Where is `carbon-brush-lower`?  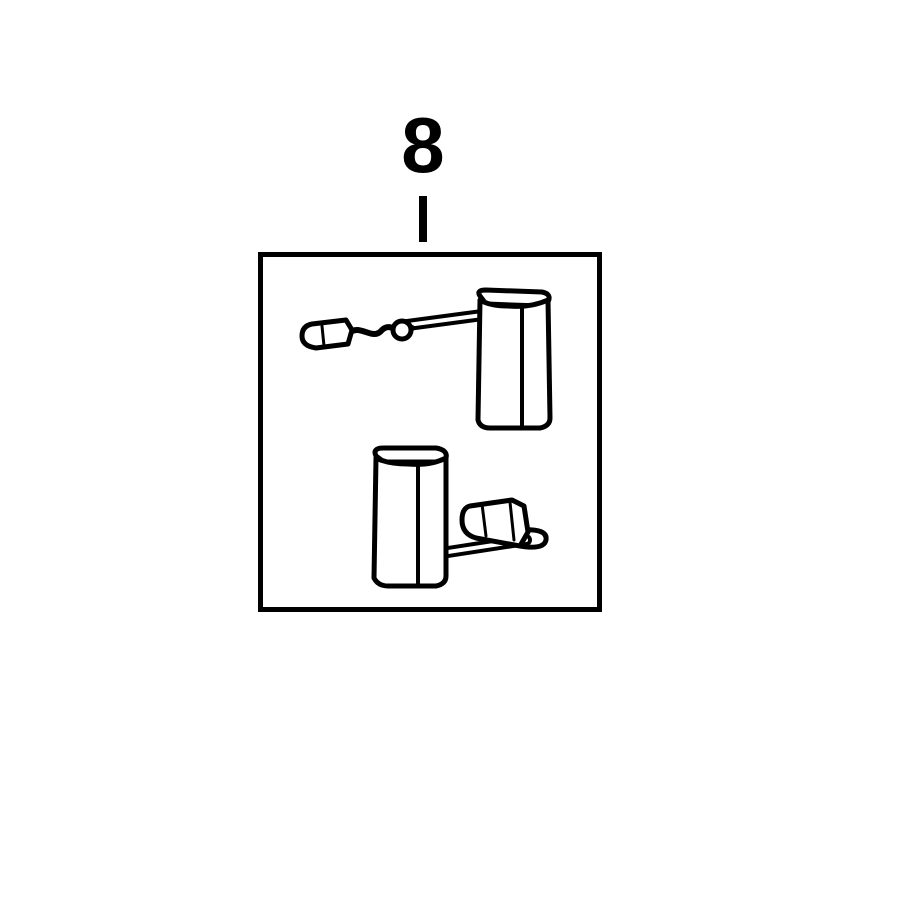
carbon-brush-lower is located at coordinates (460, 517).